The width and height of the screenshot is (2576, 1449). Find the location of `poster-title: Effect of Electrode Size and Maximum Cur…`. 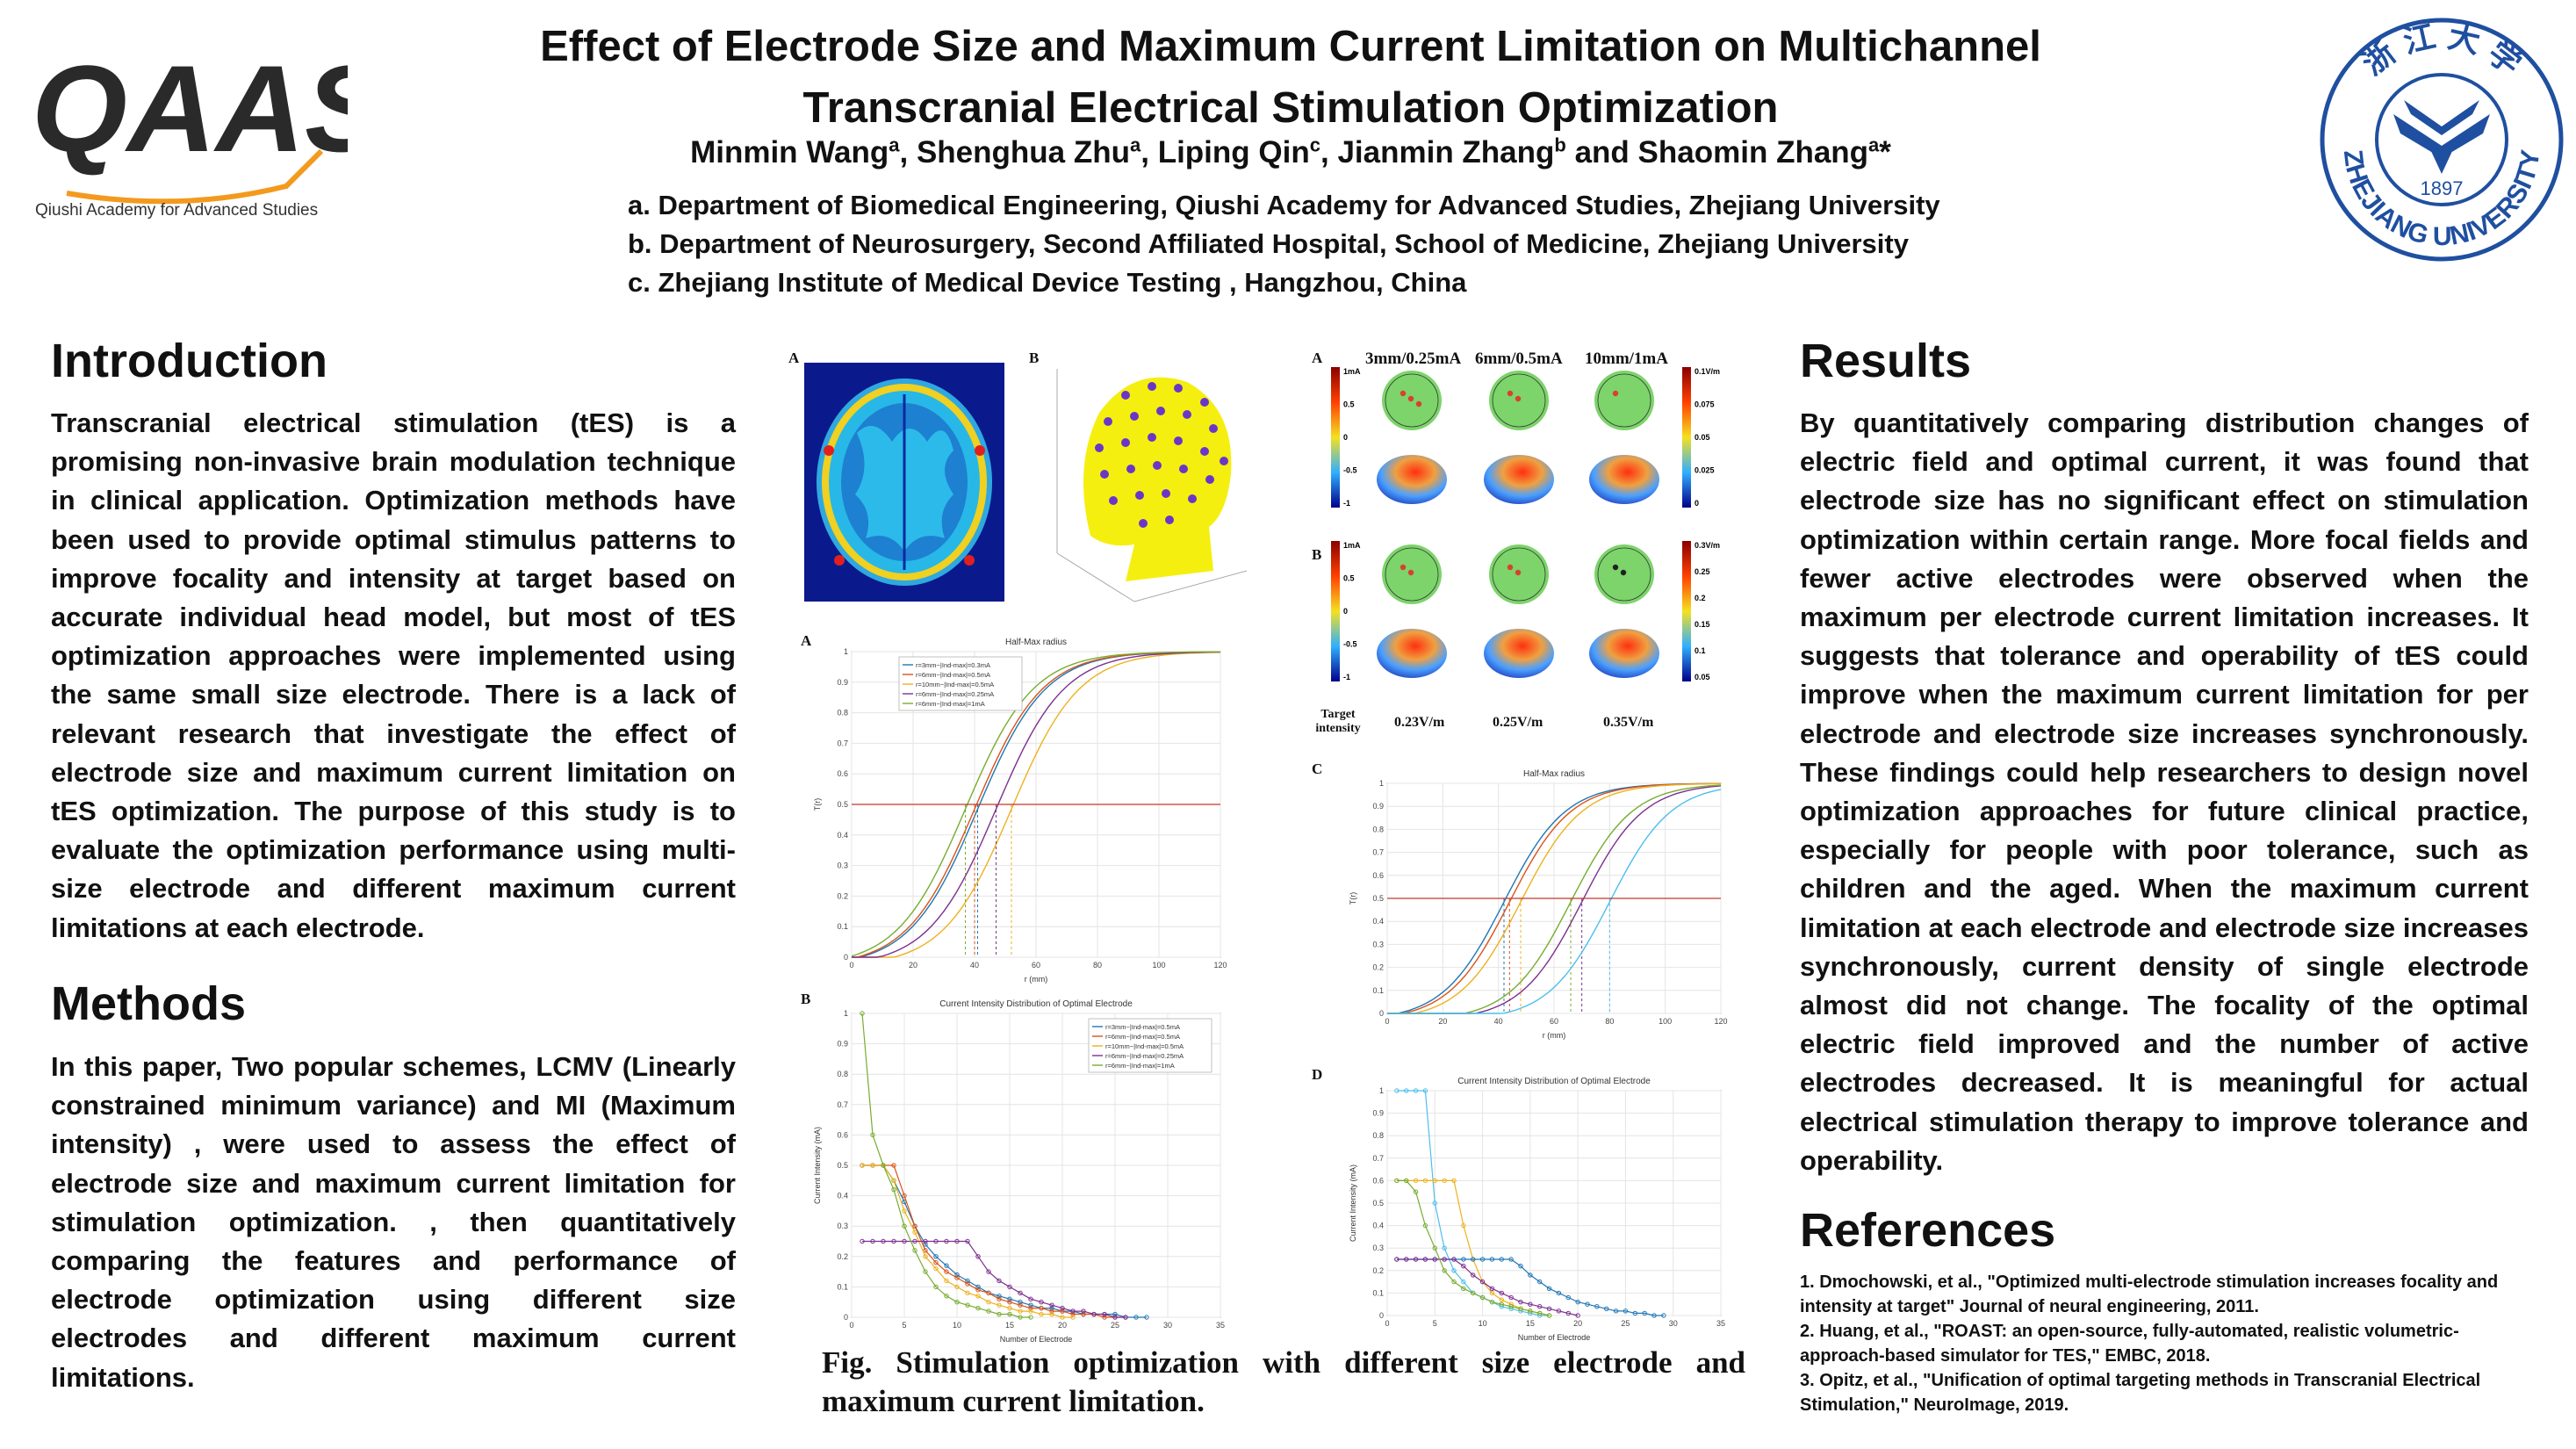

poster-title: Effect of Electrode Size and Maximum Cur… is located at coordinates (1291, 77).